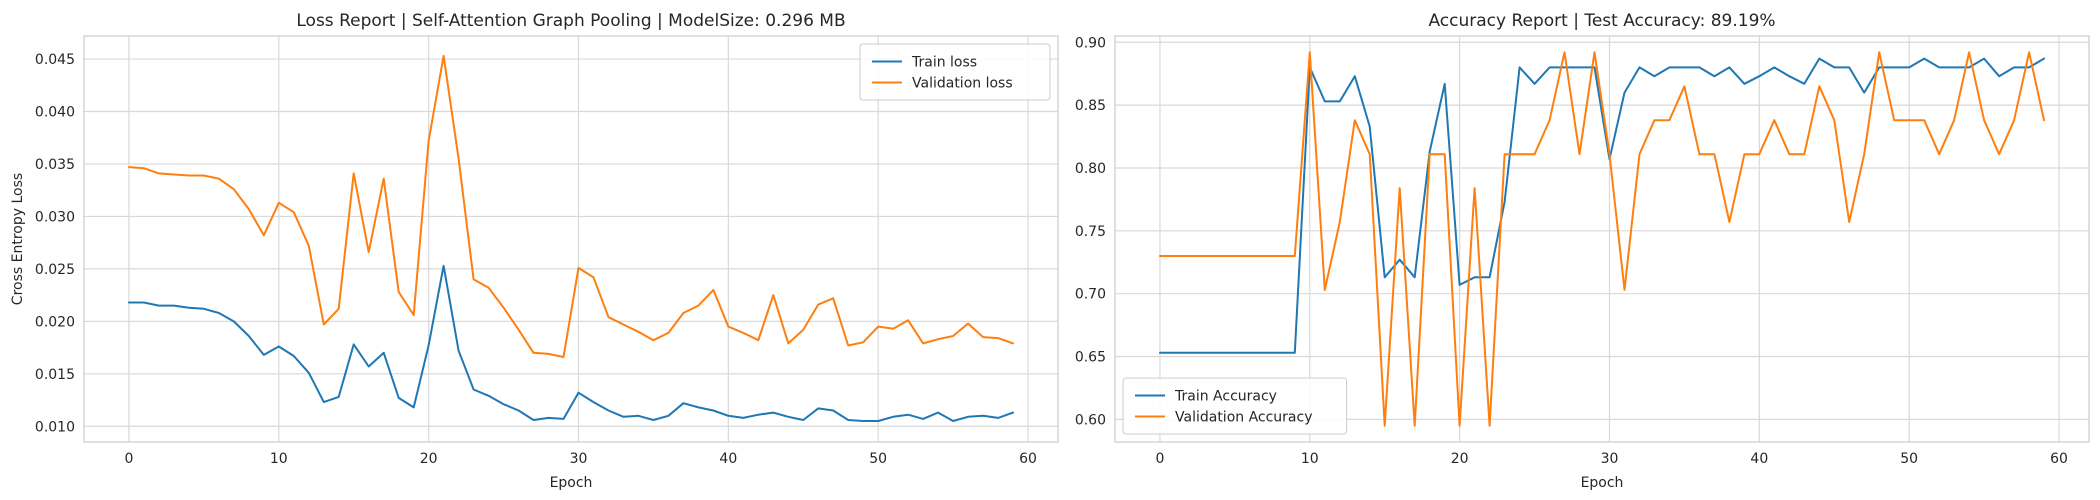 The height and width of the screenshot is (500, 2100). I want to click on y-tick-label: 0.70, so click(1090, 295).